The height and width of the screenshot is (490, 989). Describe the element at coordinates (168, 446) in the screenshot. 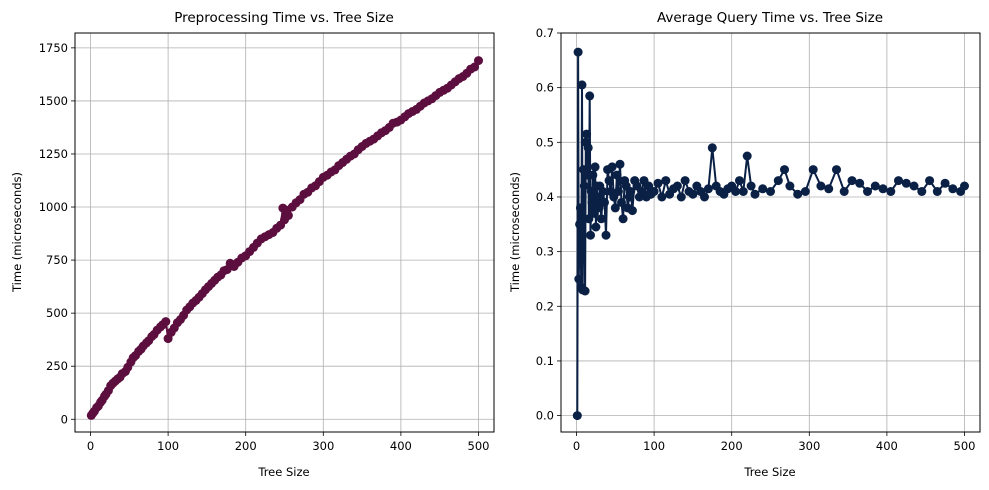

I see `x-tick-label: 100` at that location.